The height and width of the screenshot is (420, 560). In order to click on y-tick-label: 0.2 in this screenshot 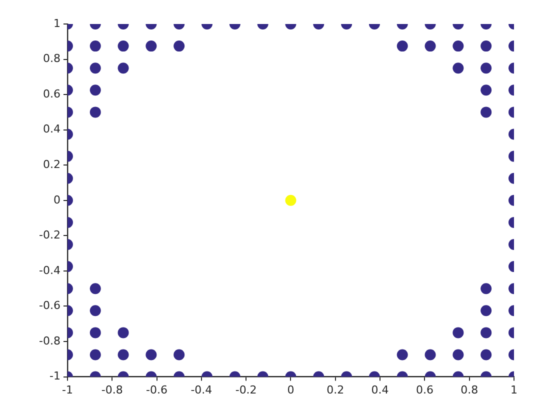, I will do `click(51, 164)`.